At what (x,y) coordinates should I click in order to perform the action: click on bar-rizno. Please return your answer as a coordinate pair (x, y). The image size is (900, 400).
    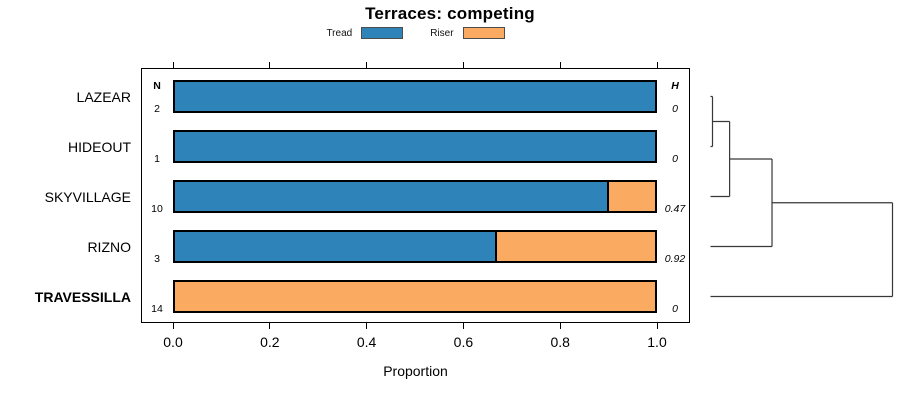
    Looking at the image, I should click on (415, 246).